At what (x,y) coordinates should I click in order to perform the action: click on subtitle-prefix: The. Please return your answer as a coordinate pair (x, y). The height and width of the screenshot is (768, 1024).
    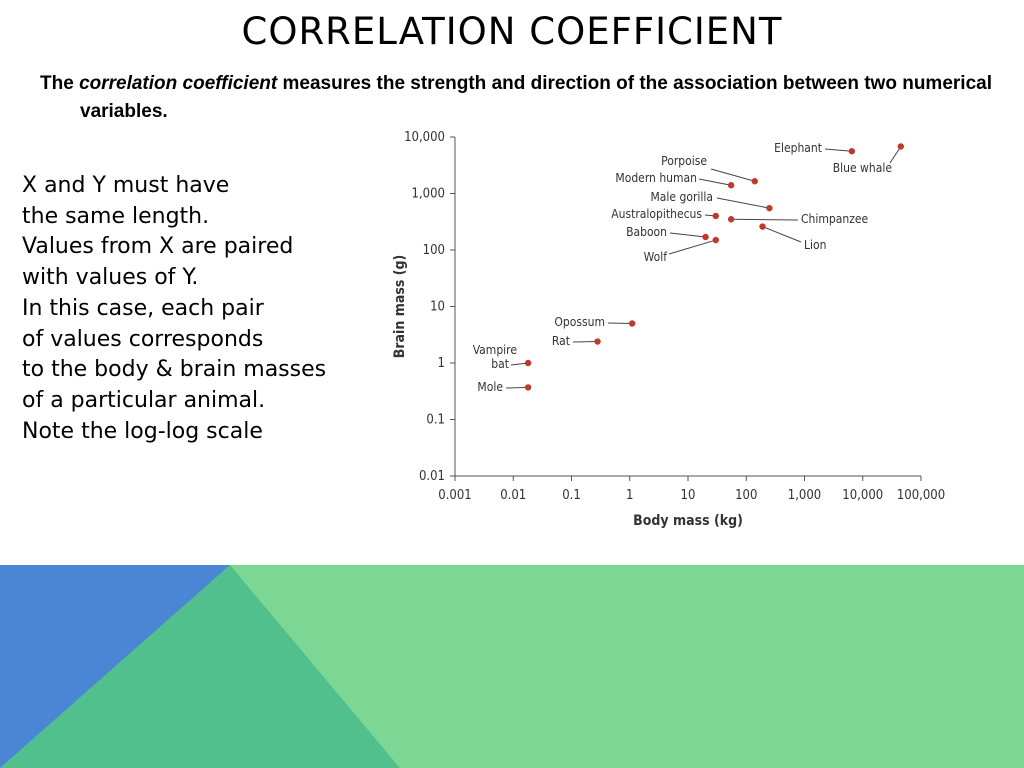
    Looking at the image, I should click on (60, 83).